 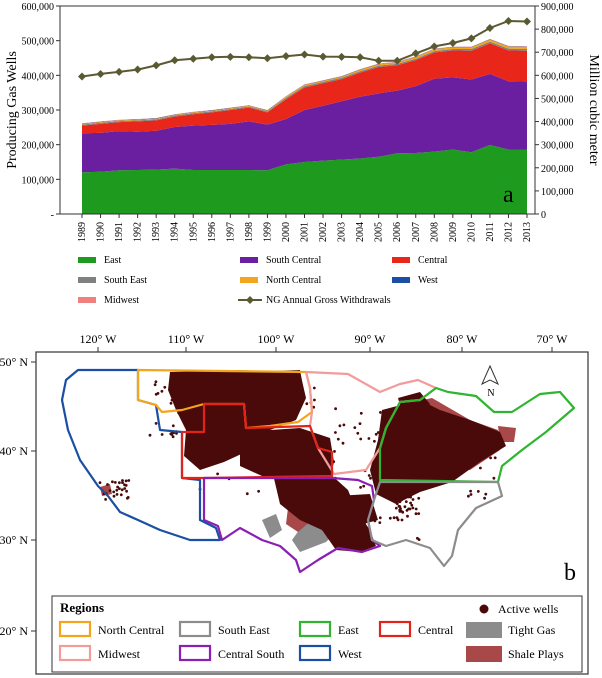 I want to click on panel-label-a: a, so click(x=508, y=195).